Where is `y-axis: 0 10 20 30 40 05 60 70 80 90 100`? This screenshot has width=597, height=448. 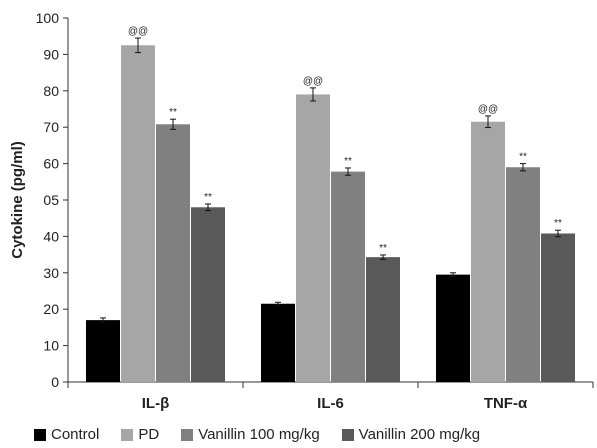
y-axis: 0 10 20 30 40 05 60 70 80 90 100 is located at coordinates (52, 200).